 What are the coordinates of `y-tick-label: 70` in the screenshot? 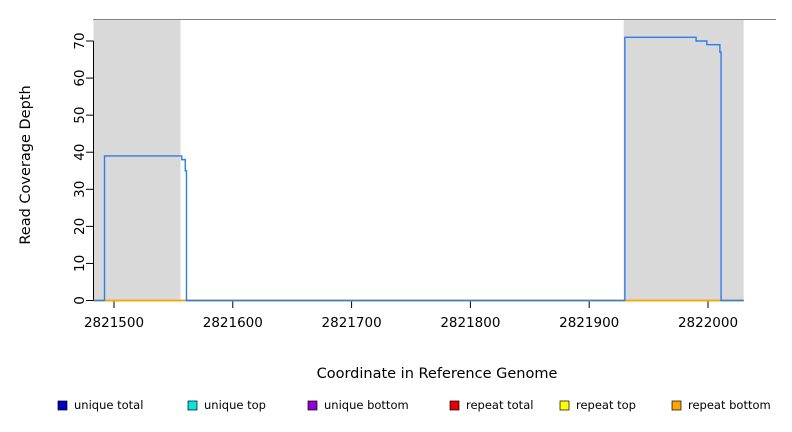 It's located at (80, 40).